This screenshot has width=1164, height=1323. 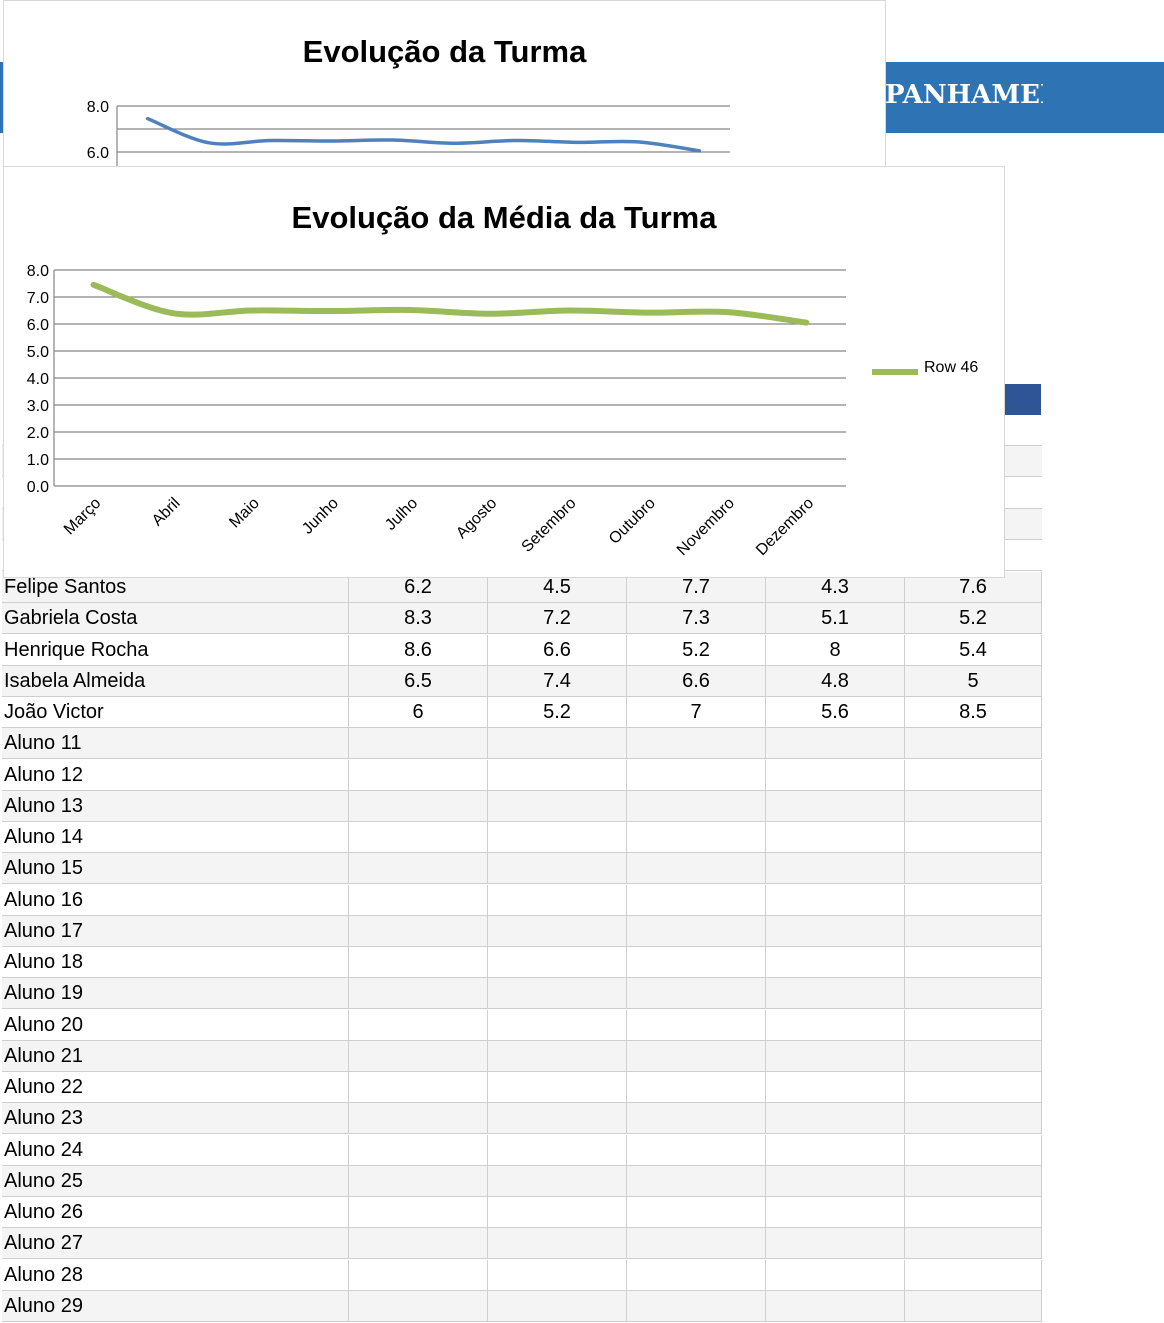 What do you see at coordinates (835, 619) in the screenshot?
I see `grade-cell: 5.1` at bounding box center [835, 619].